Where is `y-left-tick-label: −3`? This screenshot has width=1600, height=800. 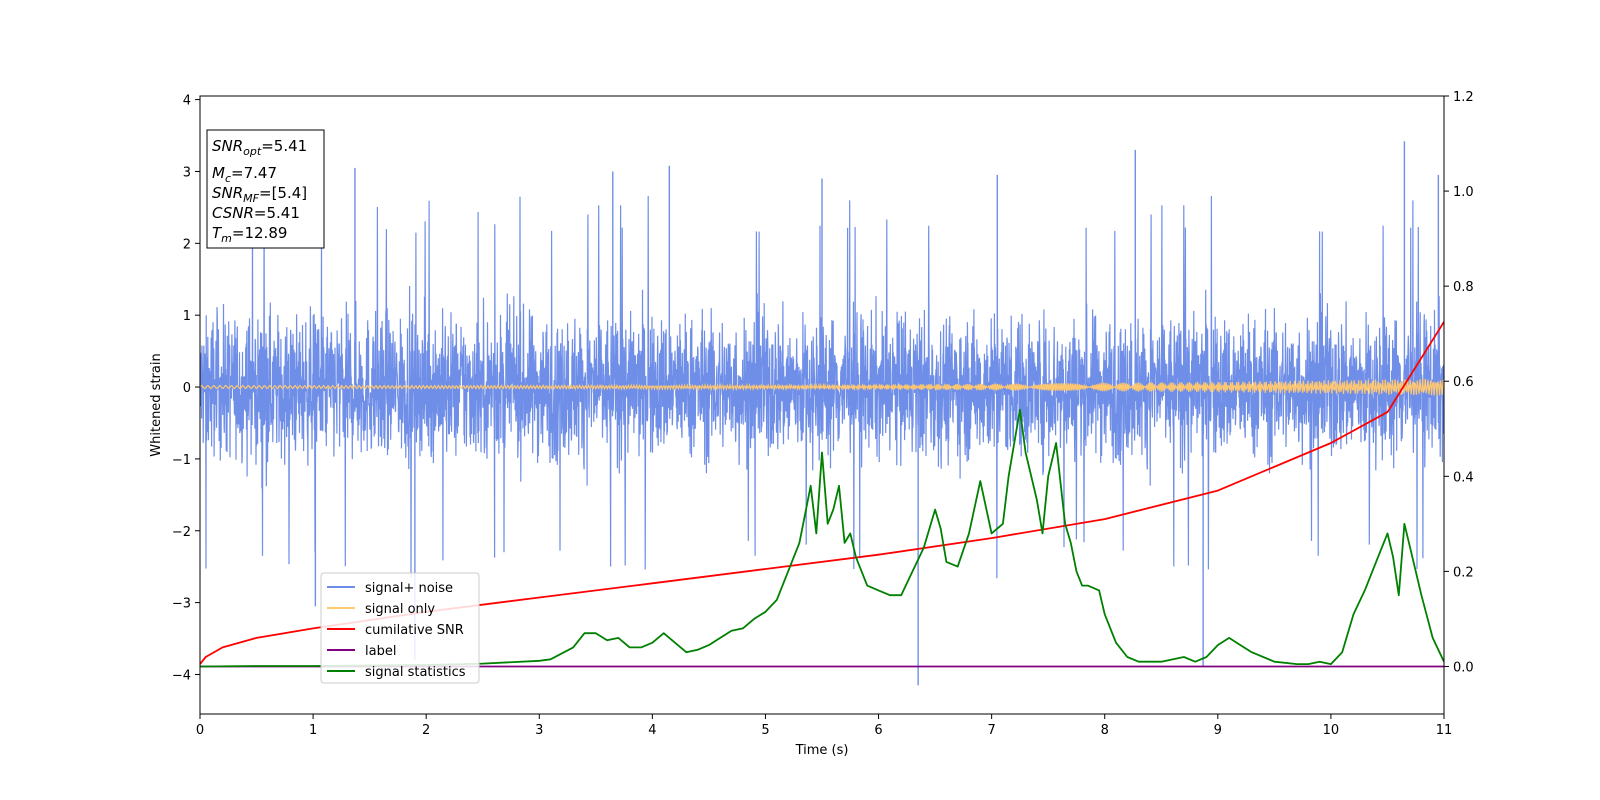 y-left-tick-label: −3 is located at coordinates (181, 604).